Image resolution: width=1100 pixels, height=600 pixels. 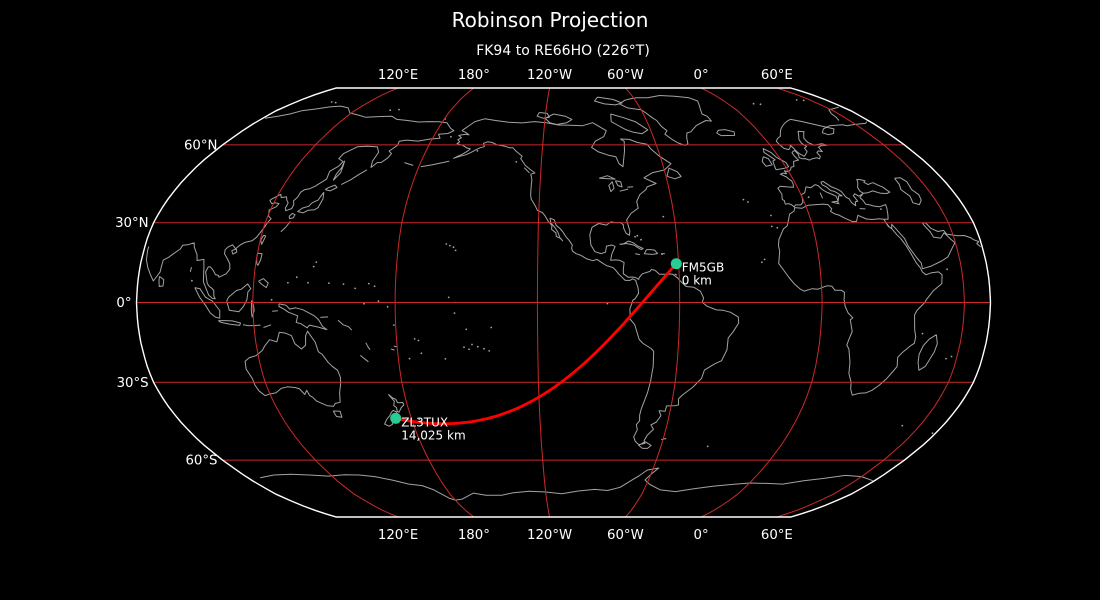 What do you see at coordinates (433, 435) in the screenshot?
I see `station-distance-label: 14,025 km` at bounding box center [433, 435].